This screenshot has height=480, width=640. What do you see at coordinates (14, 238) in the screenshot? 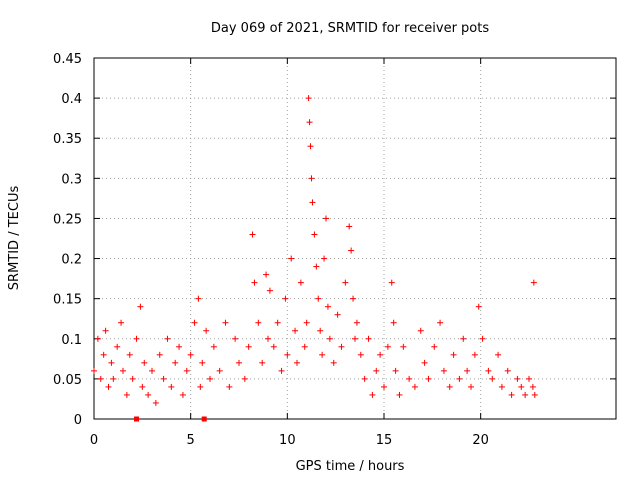
I see `y-axis-label: SRMTID / TECUs` at bounding box center [14, 238].